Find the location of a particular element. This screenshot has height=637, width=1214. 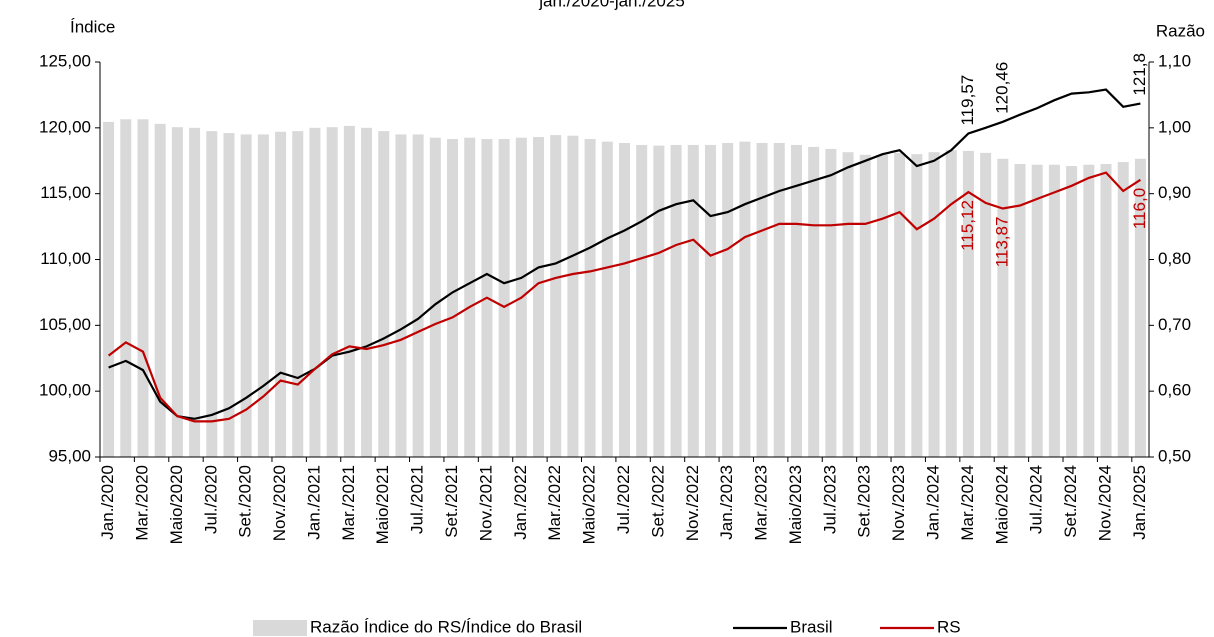

y-tick-label: 100,00 is located at coordinates (65, 390).